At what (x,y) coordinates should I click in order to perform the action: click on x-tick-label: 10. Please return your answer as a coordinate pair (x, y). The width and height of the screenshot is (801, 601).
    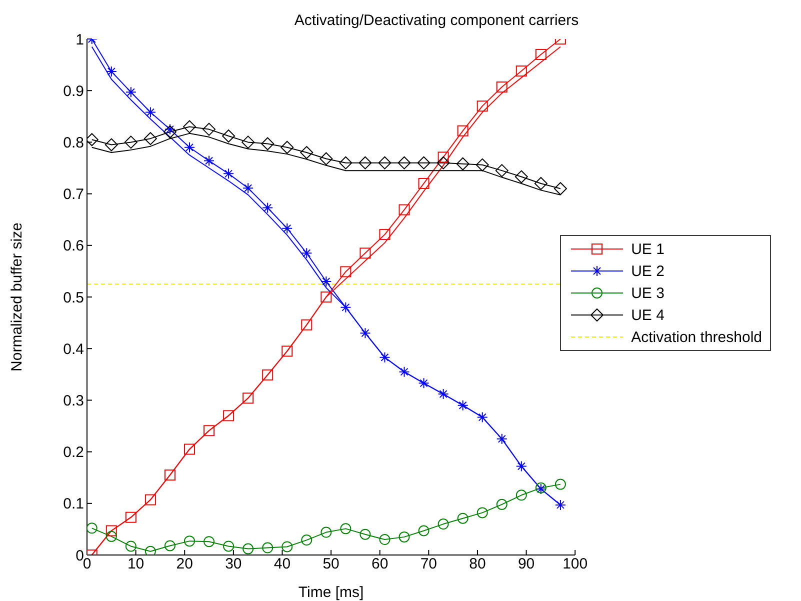
    Looking at the image, I should click on (135, 564).